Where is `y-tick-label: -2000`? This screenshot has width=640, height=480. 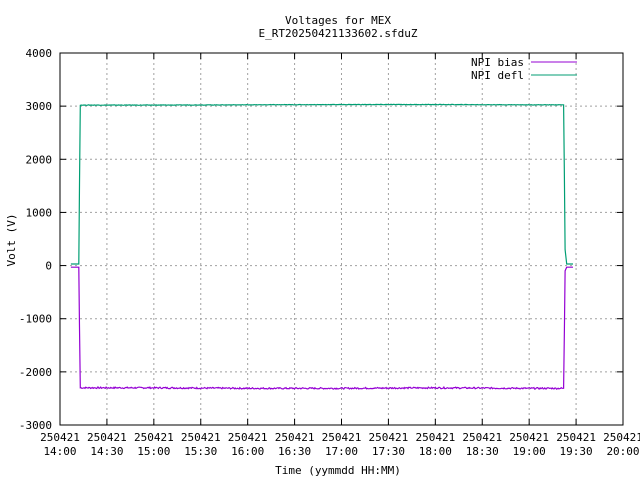
y-tick-label: -2000 is located at coordinates (35, 372).